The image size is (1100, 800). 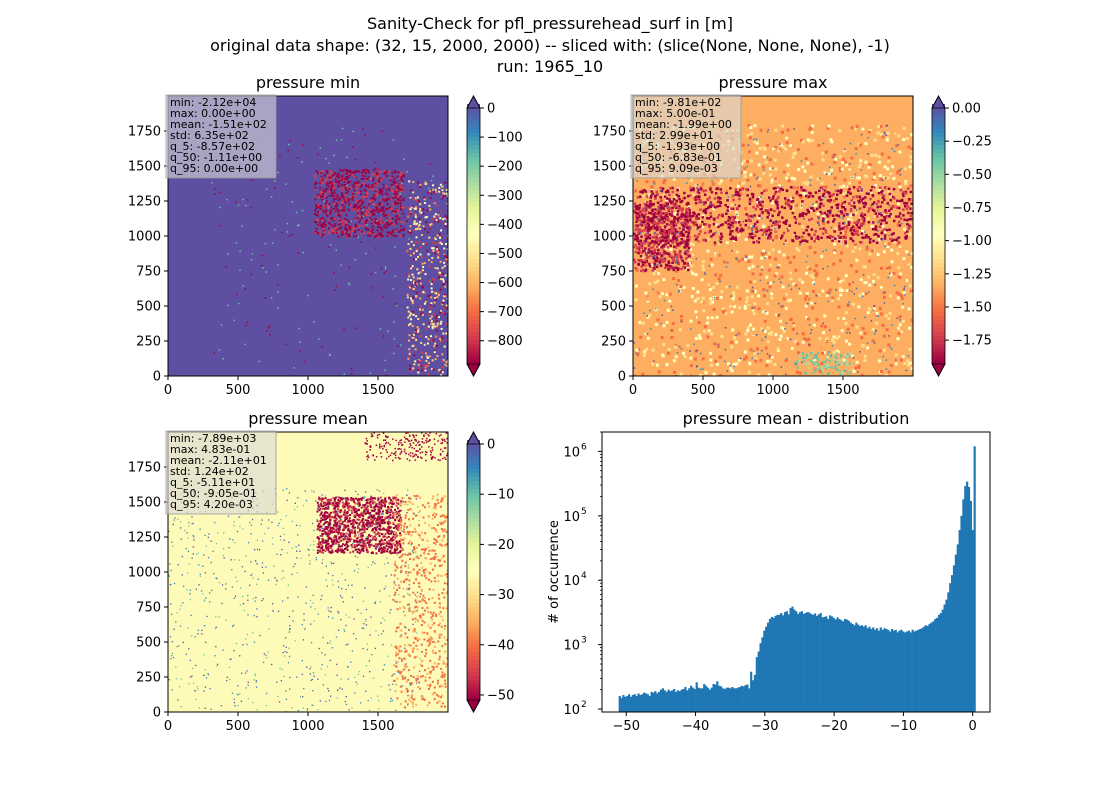 What do you see at coordinates (490, 572) in the screenshot?
I see `colorbar: 0 −10 −20 −30 −40 −50` at bounding box center [490, 572].